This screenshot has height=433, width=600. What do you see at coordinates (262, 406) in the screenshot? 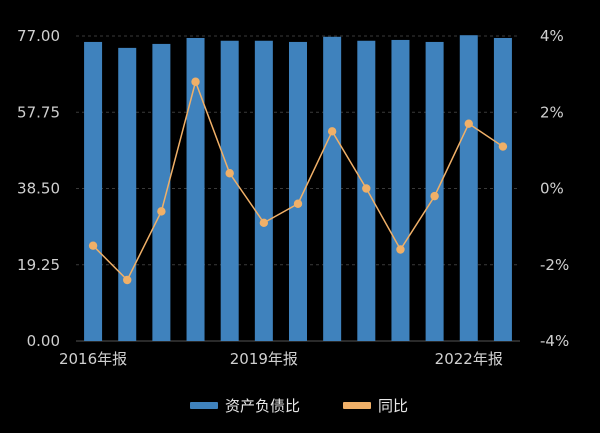
I see `legend-label-debt-ratio: 资产负债比` at bounding box center [262, 406].